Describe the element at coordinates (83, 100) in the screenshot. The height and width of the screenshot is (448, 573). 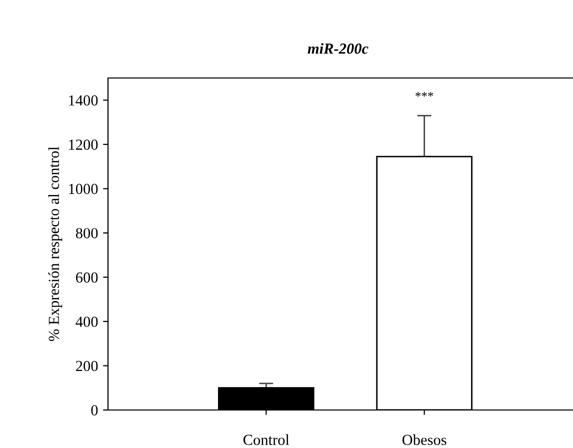
I see `y-tick-label: 1400` at that location.